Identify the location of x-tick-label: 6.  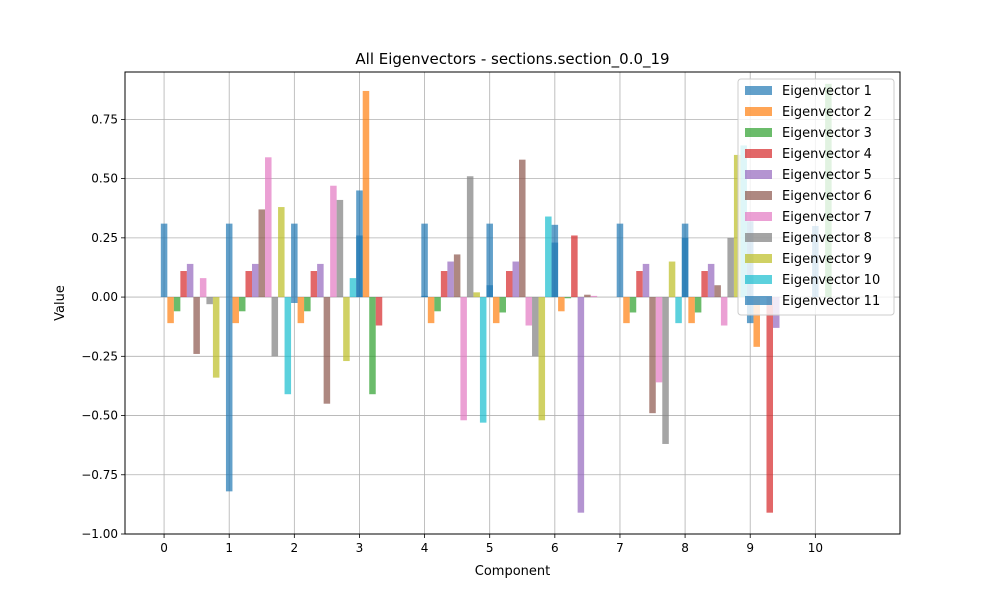
(555, 548).